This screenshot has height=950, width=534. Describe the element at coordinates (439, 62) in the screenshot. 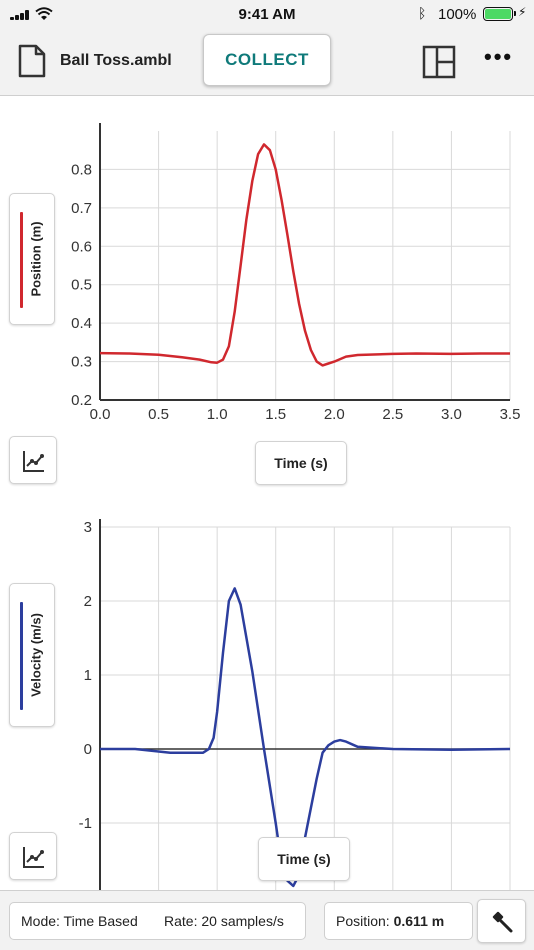

I see `layout-icon` at that location.